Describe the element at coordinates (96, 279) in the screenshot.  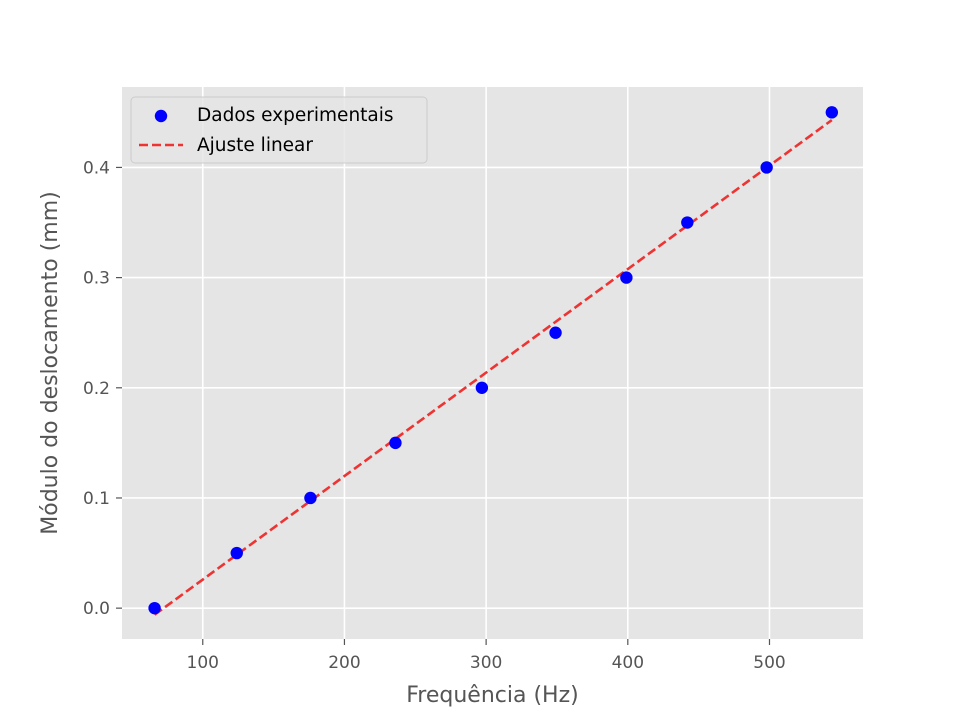
I see `y-tick-label: 0.3` at that location.